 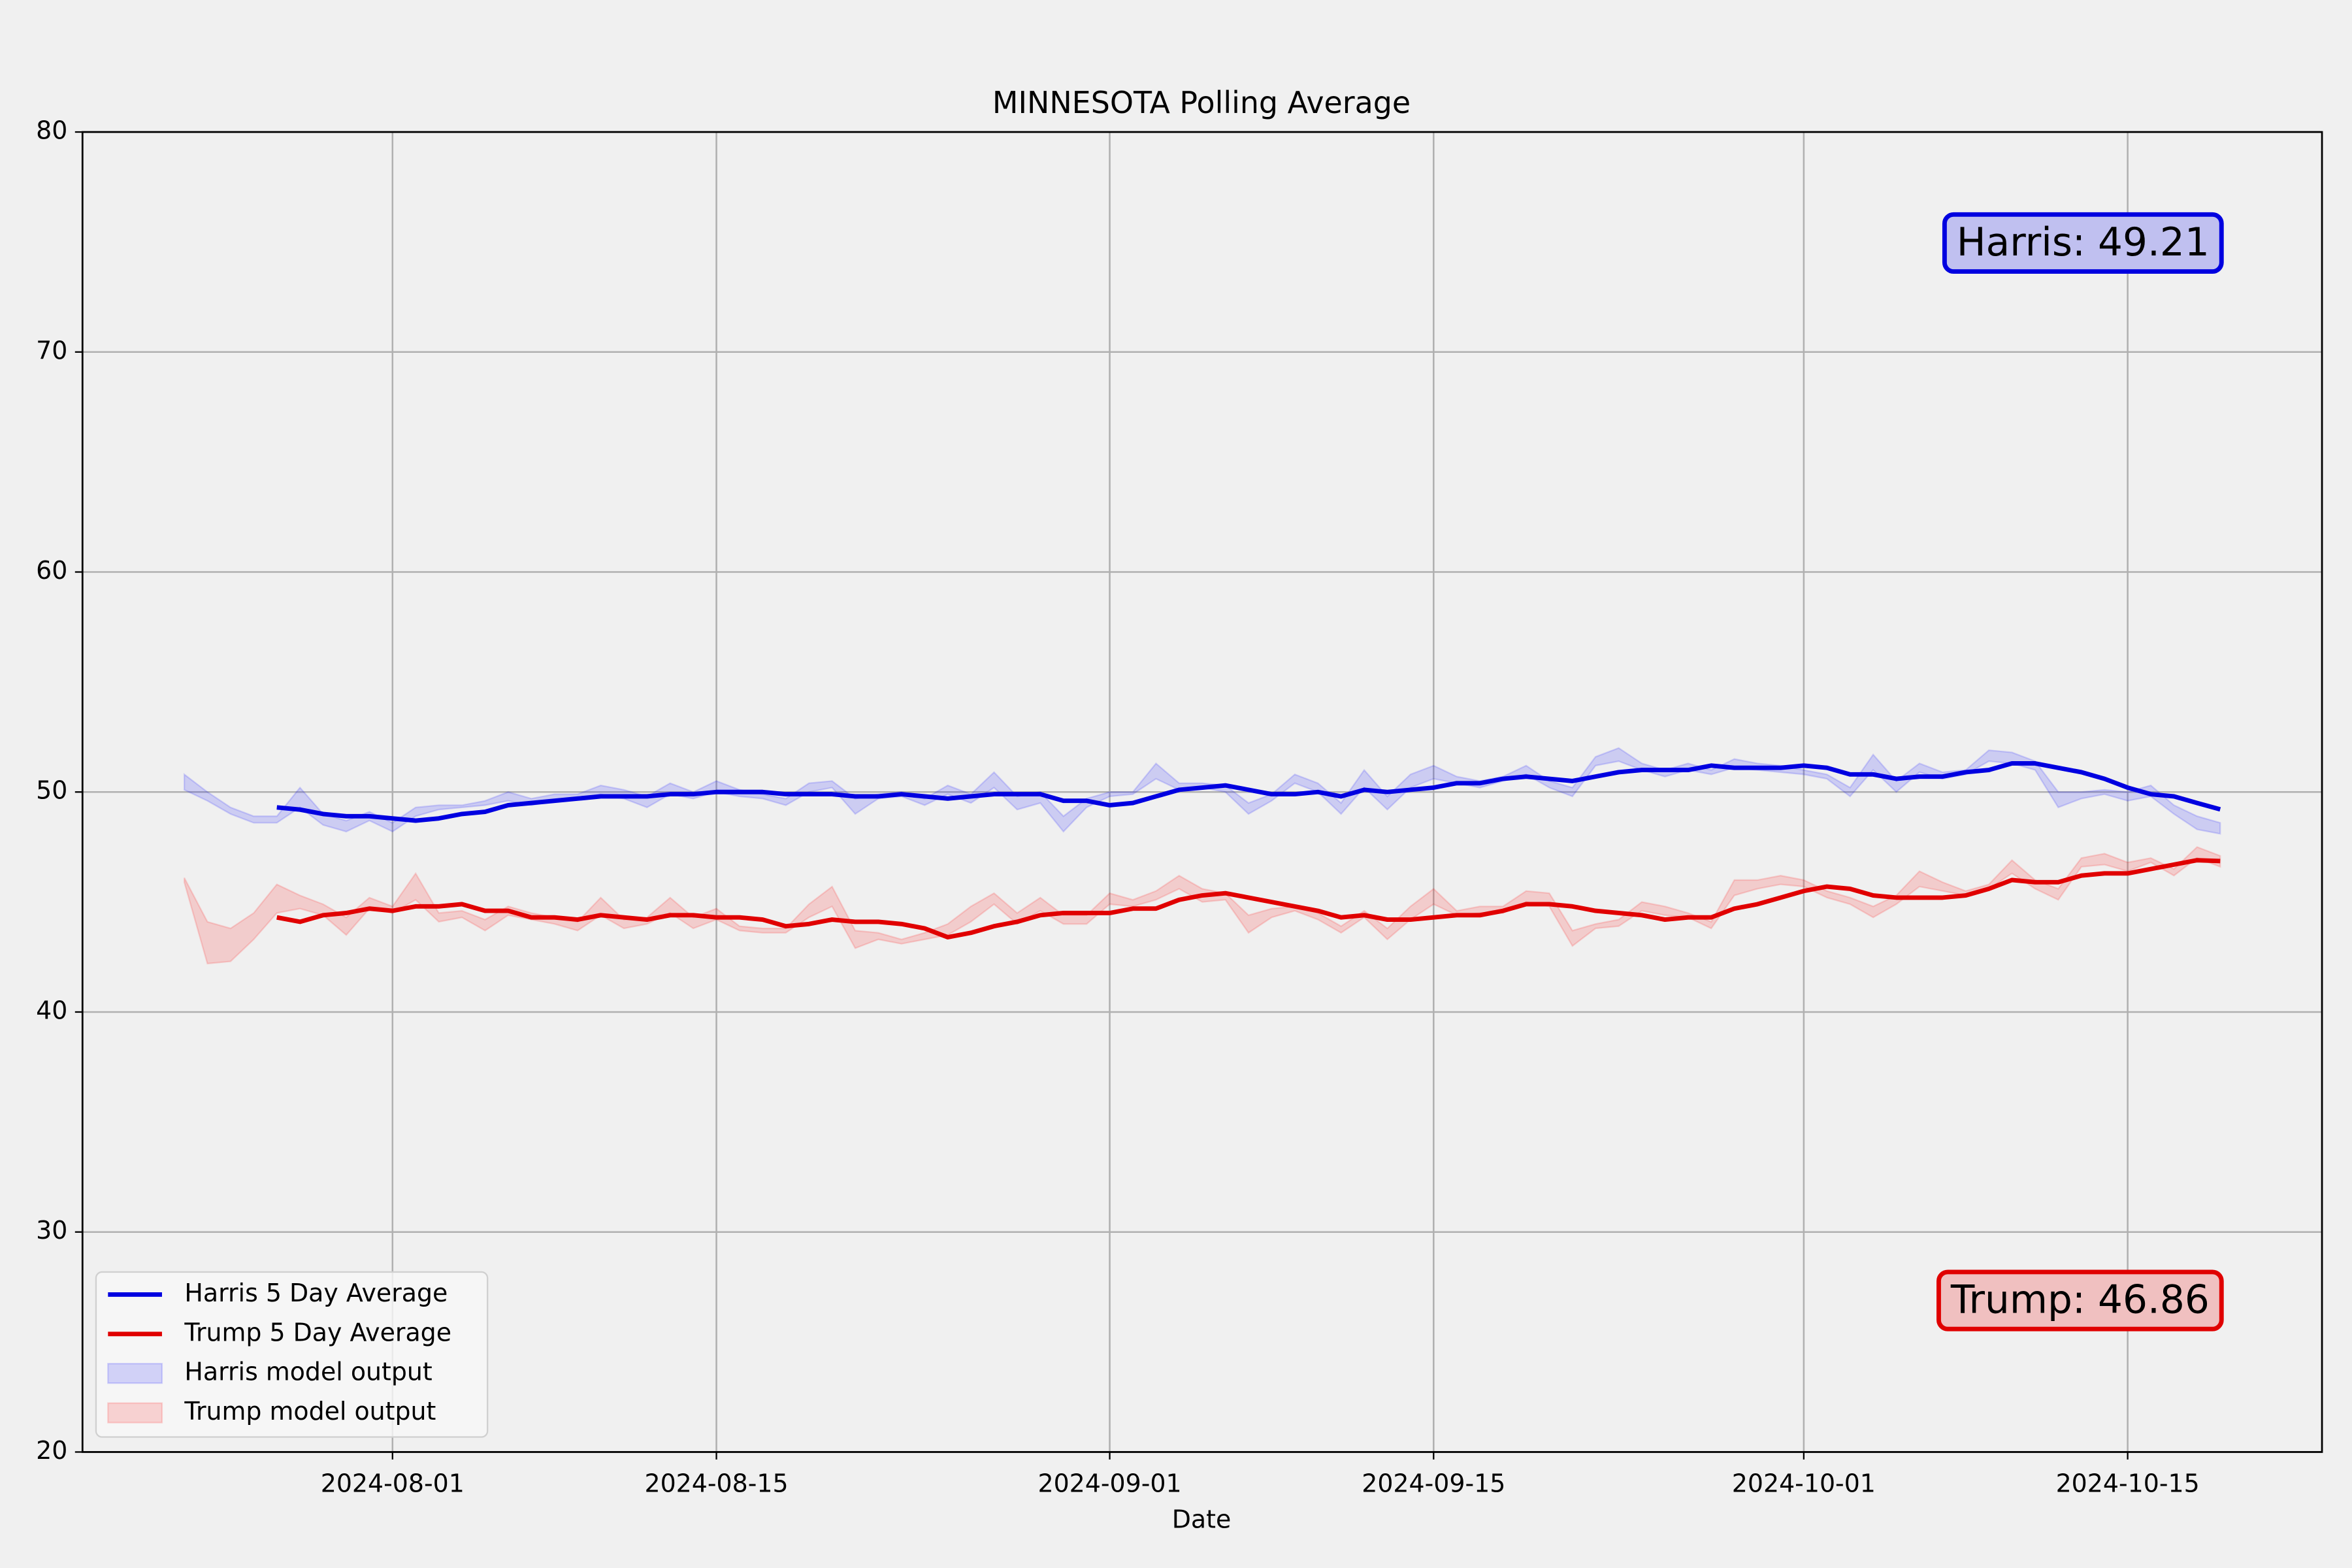 I want to click on y-tick-label: 30, so click(x=51, y=1230).